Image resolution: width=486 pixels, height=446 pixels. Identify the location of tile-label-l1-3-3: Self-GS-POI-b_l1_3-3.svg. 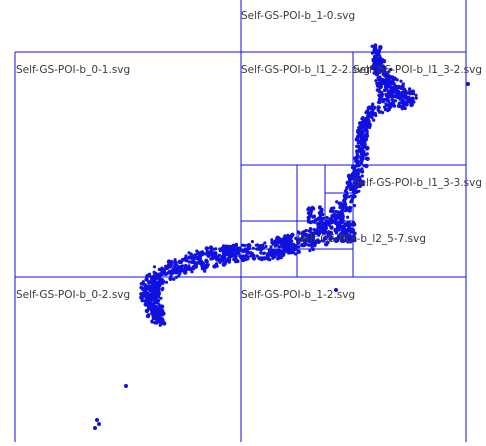
(417, 183).